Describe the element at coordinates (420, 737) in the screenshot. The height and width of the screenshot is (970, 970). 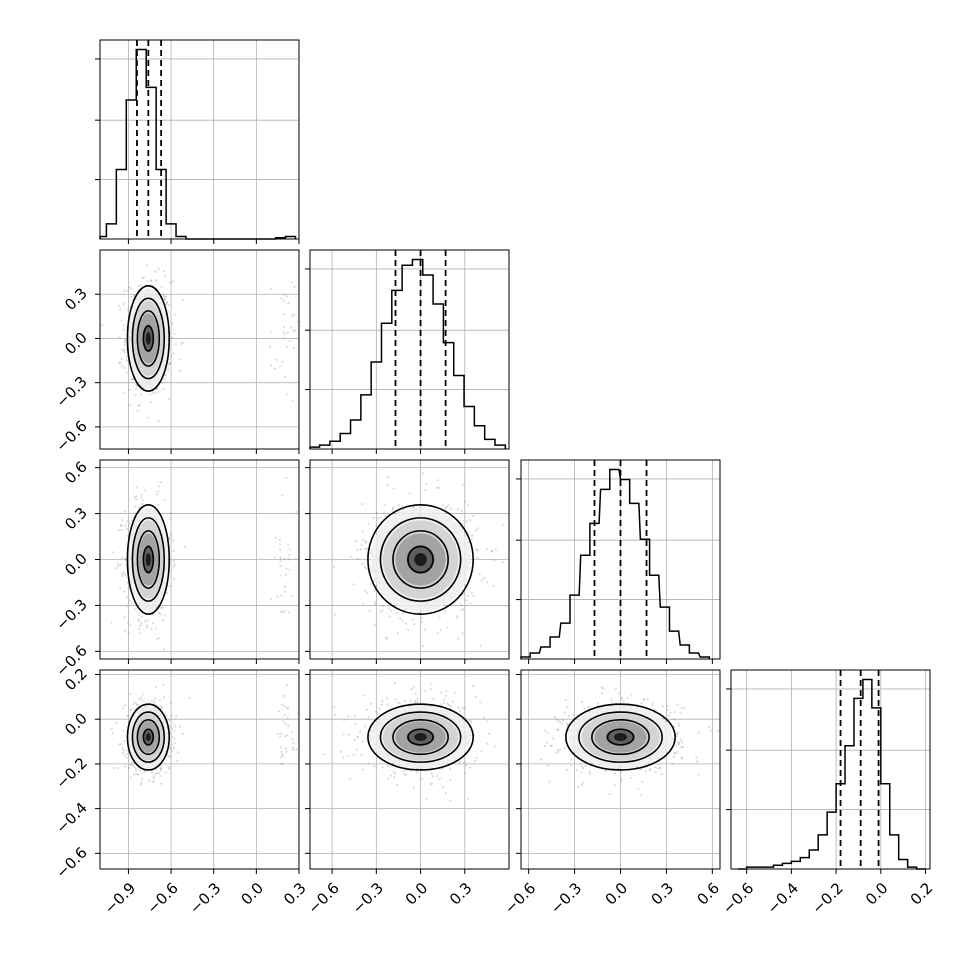
I see `contour-line` at that location.